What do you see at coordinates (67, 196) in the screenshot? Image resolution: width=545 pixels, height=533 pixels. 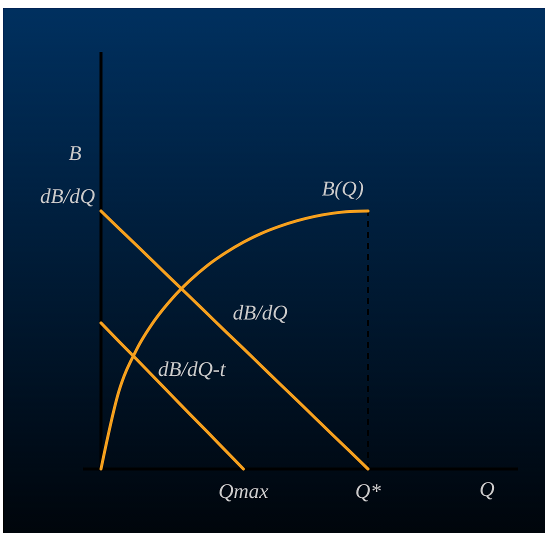 I see `text: dB/dQ` at bounding box center [67, 196].